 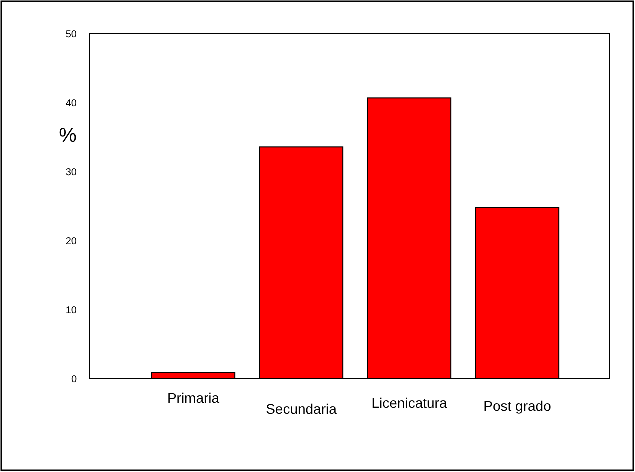 What do you see at coordinates (72, 104) in the screenshot?
I see `y-tick-label: 40` at bounding box center [72, 104].